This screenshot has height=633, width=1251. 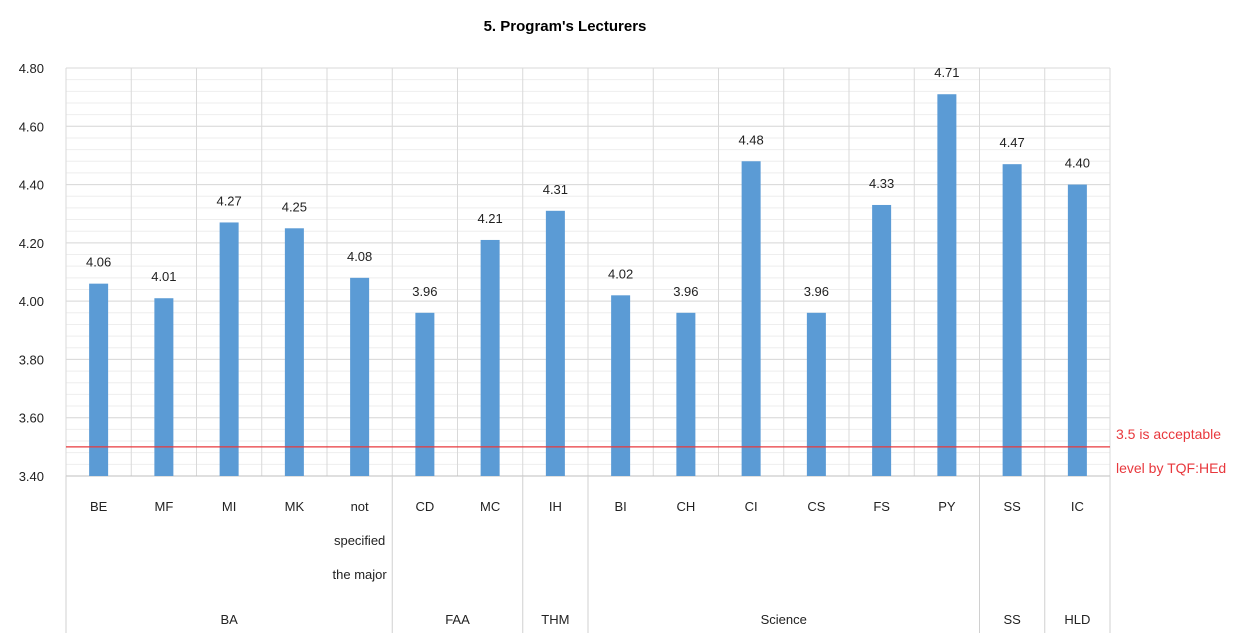 I want to click on data-label: 4.33, so click(x=881, y=183).